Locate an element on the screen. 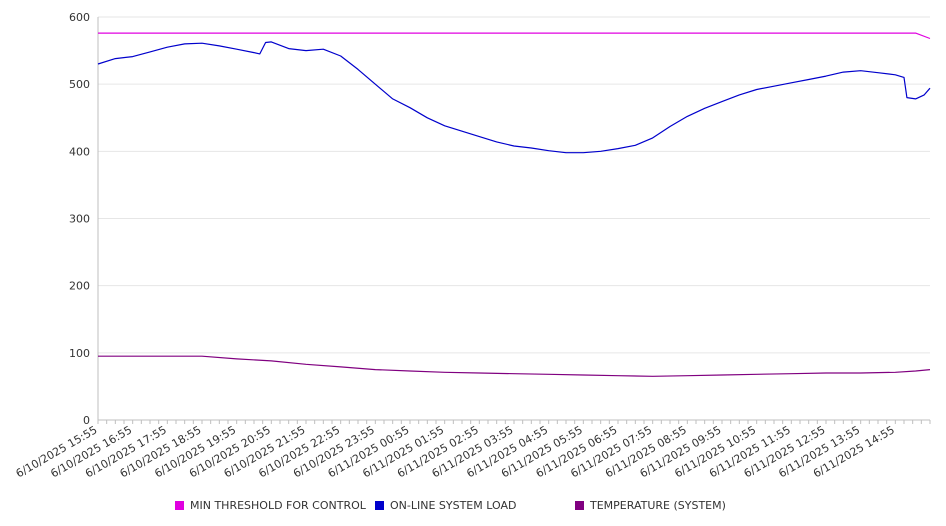 The image size is (946, 526). y-tick-label: 500 is located at coordinates (79, 84).